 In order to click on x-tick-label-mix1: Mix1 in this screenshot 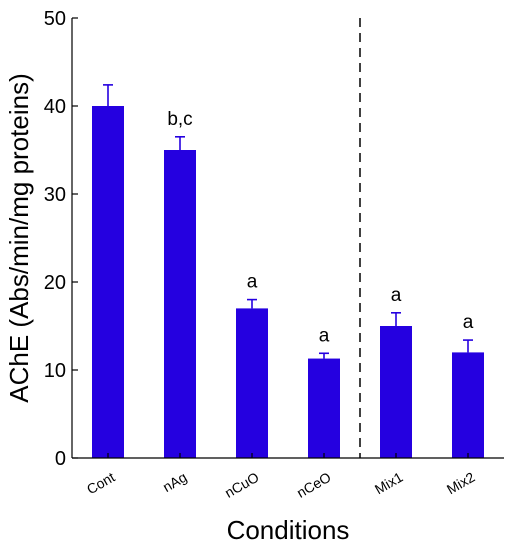, I will do `click(389, 483)`.